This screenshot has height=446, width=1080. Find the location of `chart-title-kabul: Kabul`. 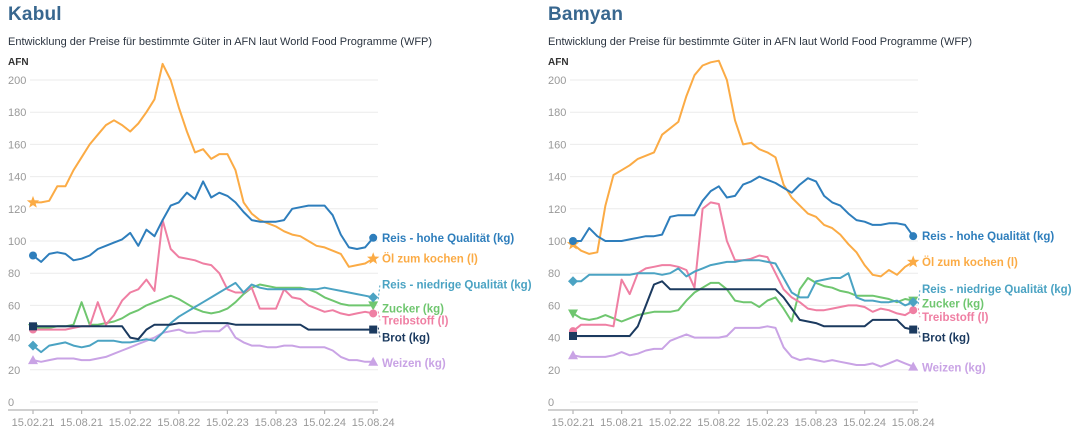

chart-title-kabul: Kabul is located at coordinates (35, 14).